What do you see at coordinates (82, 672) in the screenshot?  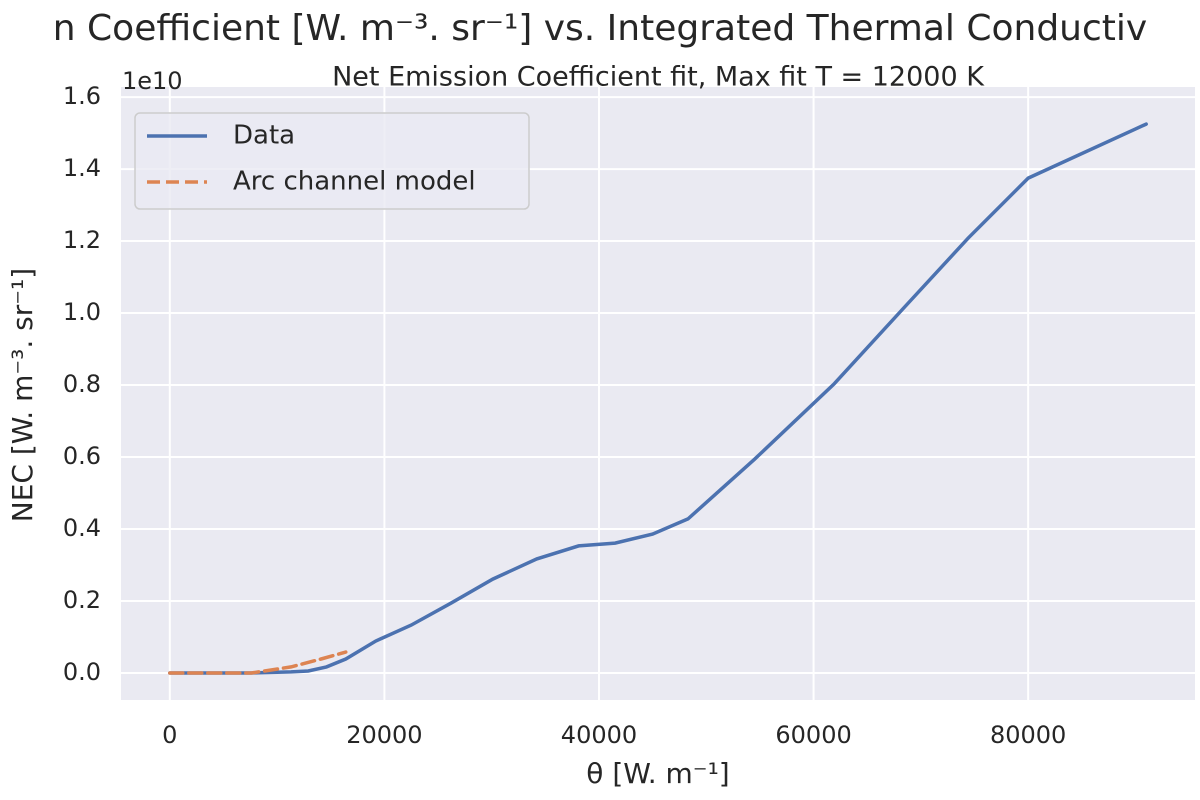 I see `y-tick-label: 0.0` at bounding box center [82, 672].